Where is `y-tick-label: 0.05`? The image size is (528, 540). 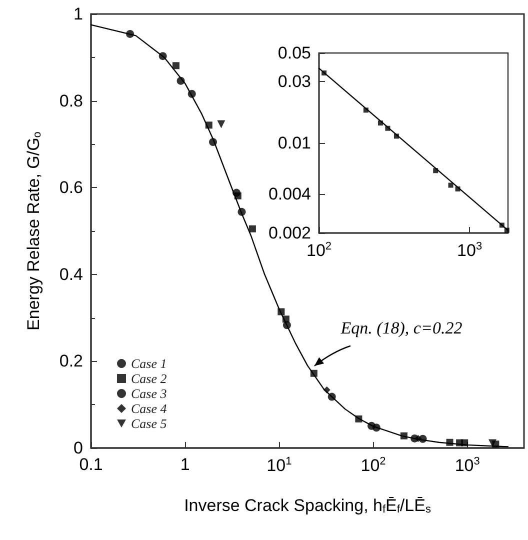 y-tick-label: 0.05 is located at coordinates (294, 53).